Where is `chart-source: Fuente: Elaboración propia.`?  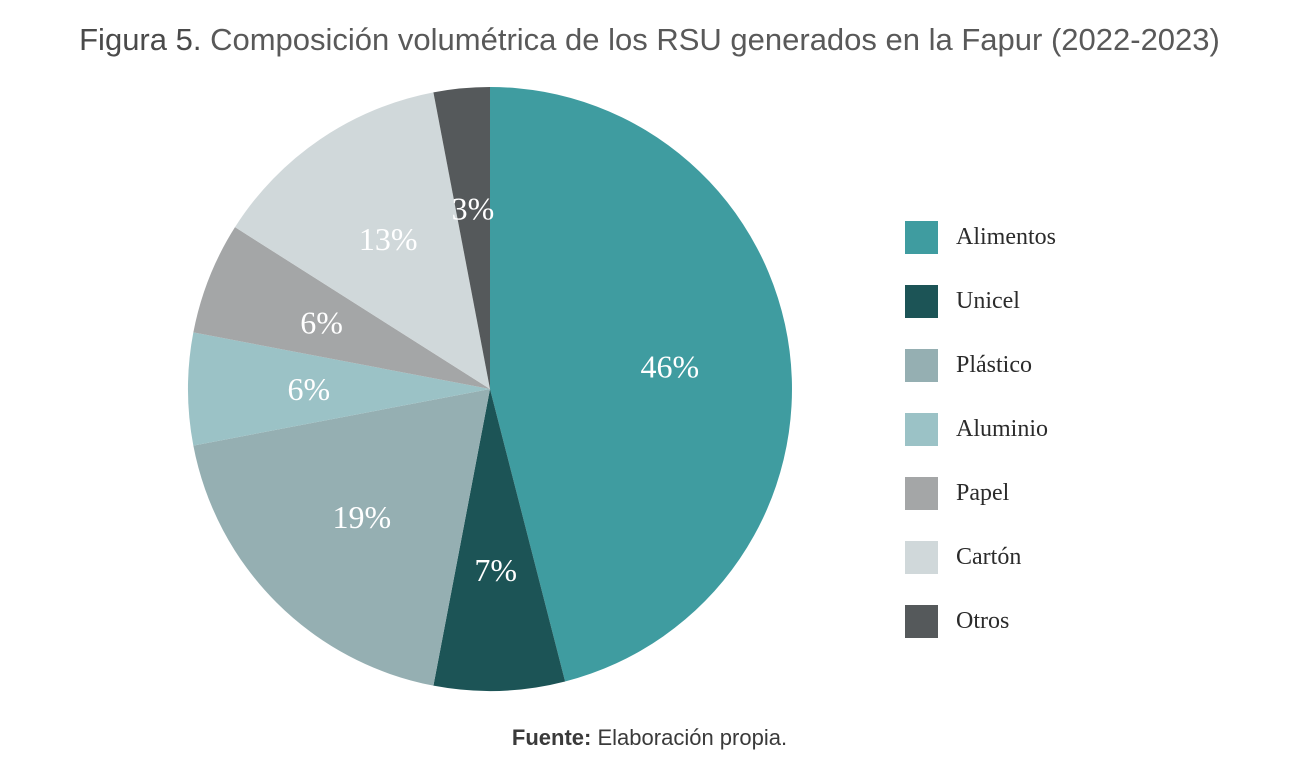 chart-source: Fuente: Elaboración propia. is located at coordinates (649, 738).